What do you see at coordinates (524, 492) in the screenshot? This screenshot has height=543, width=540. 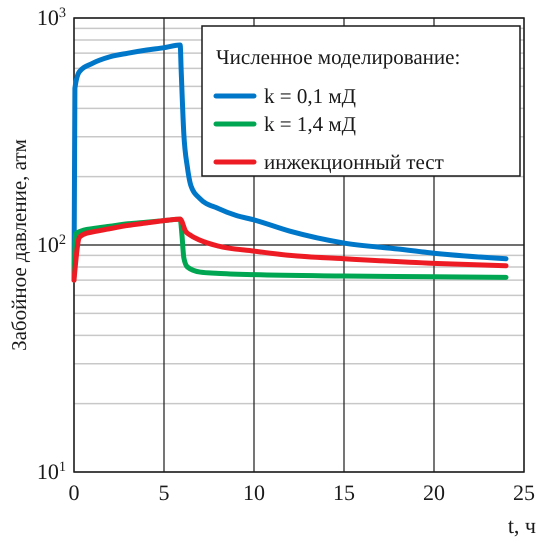 I see `x-tick-label: 25` at bounding box center [524, 492].